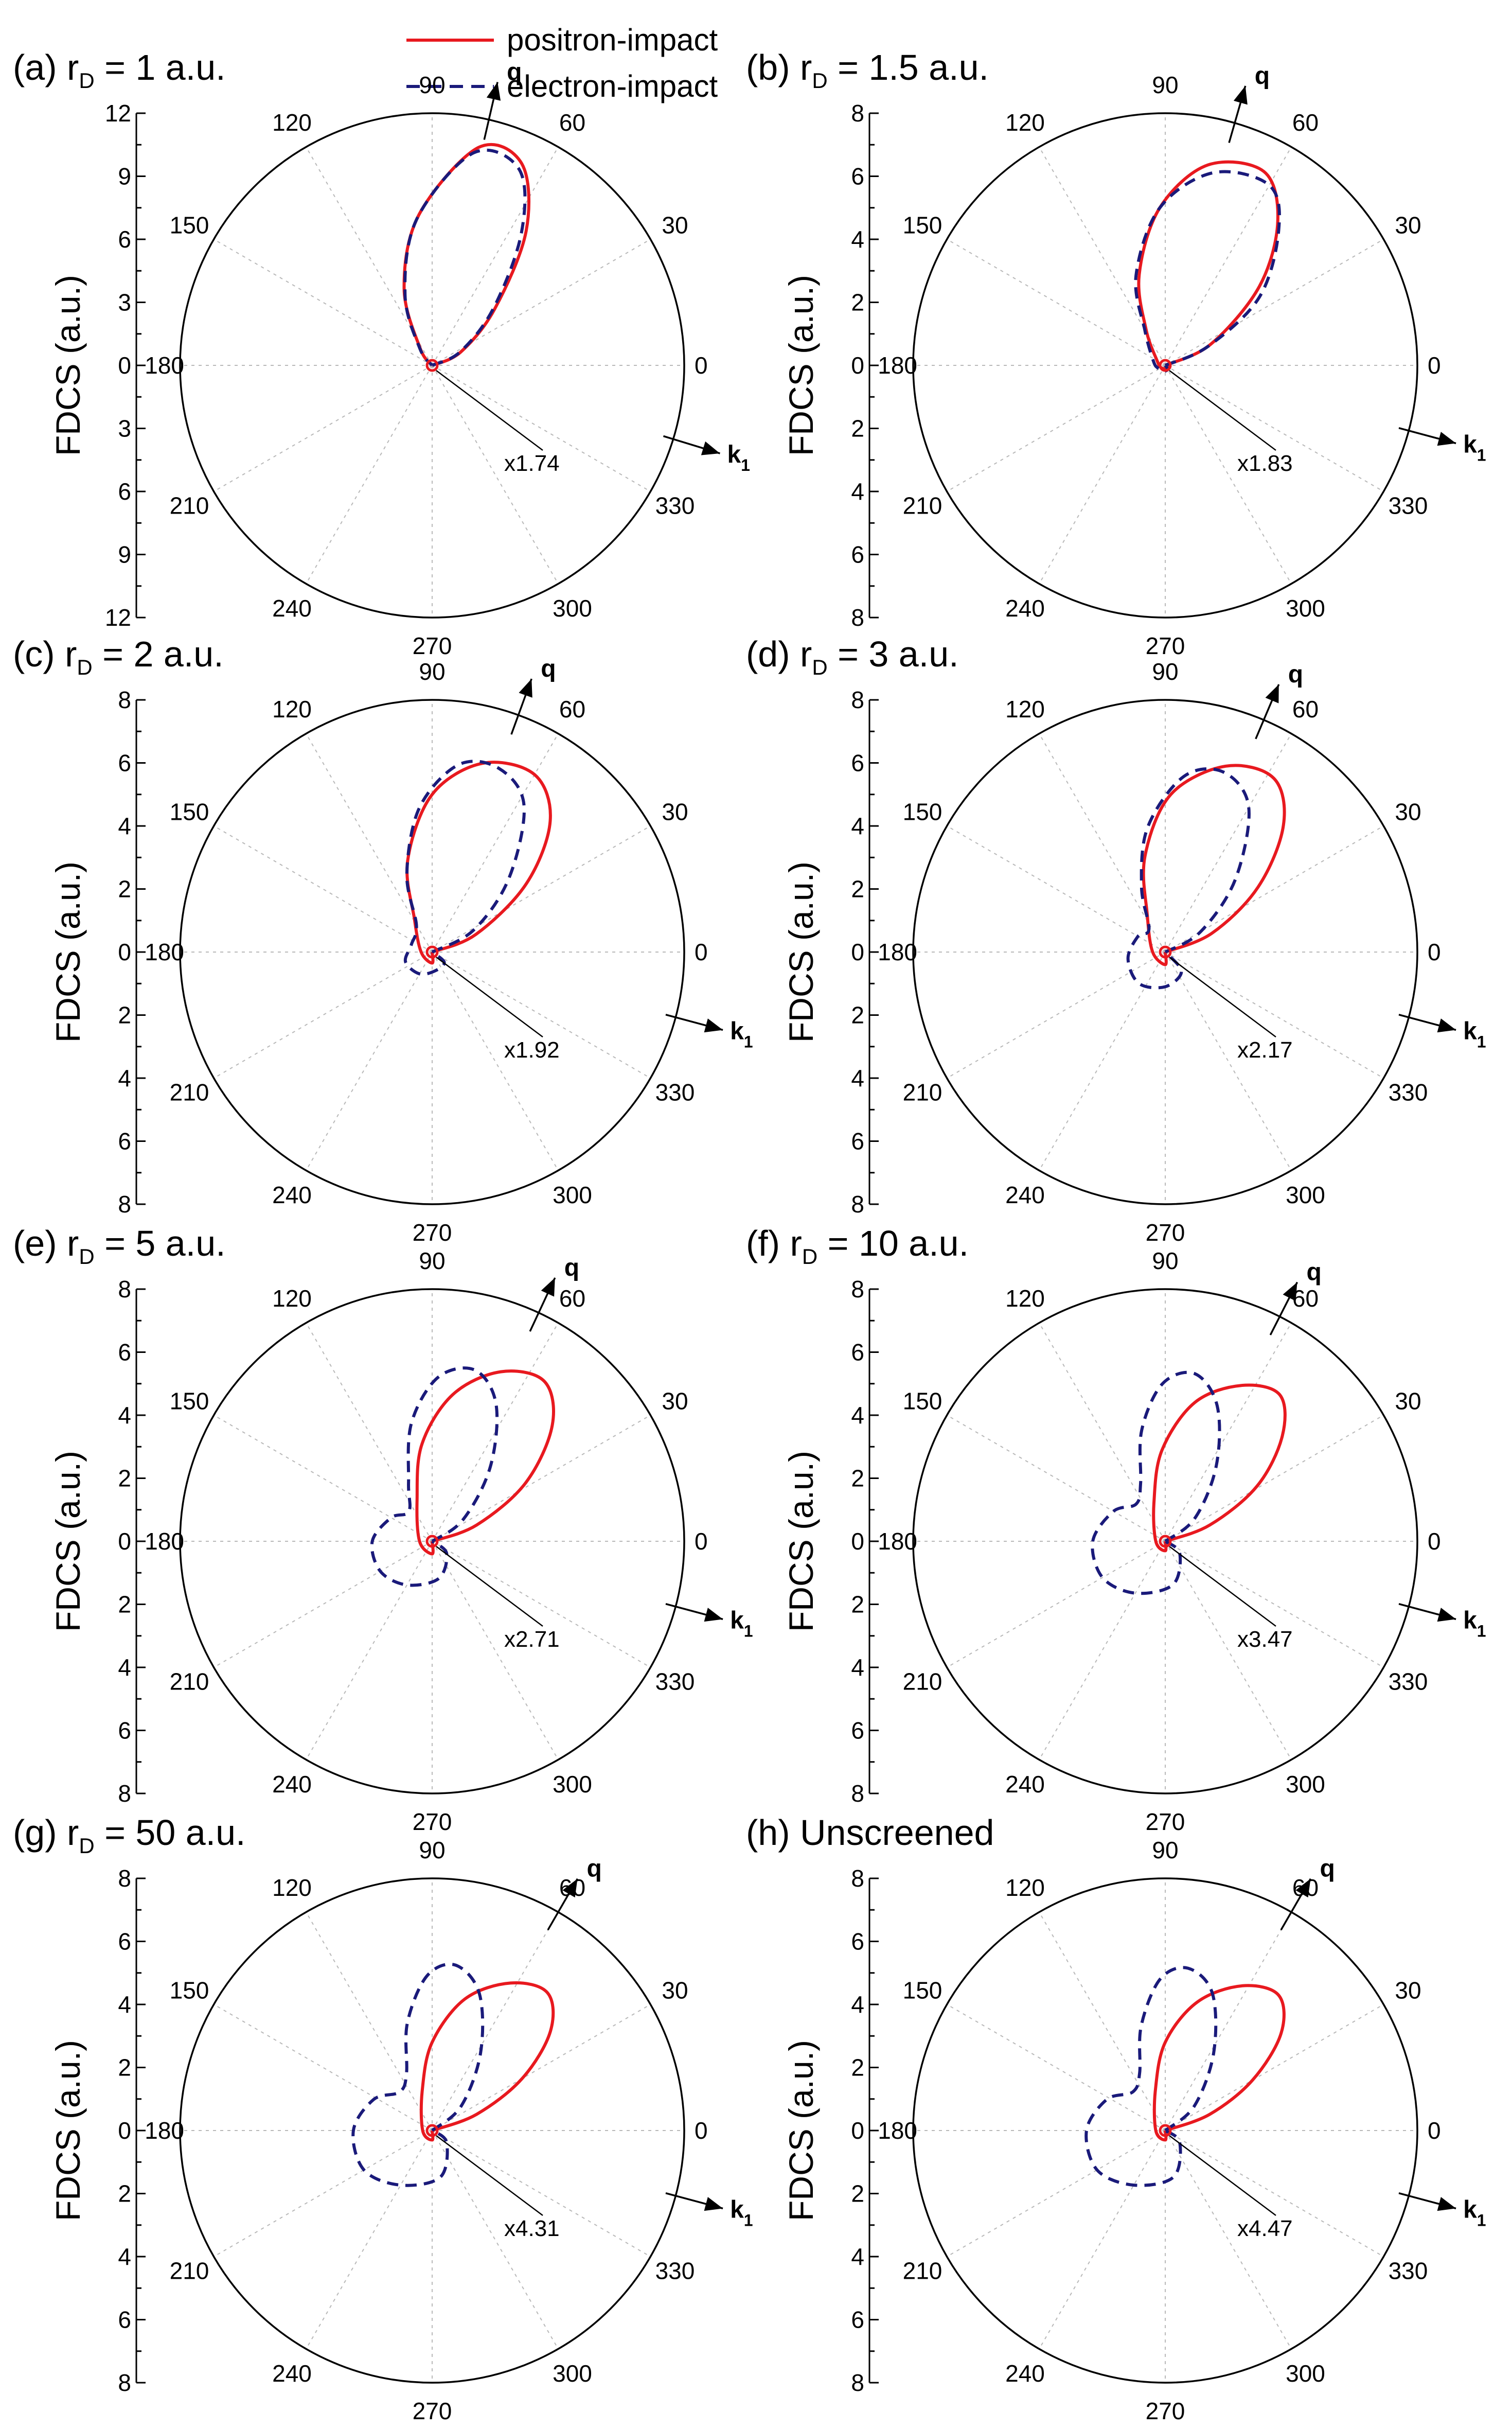 This screenshot has height=2429, width=1512. Describe the element at coordinates (292, 709) in the screenshot. I see `angle-label-120: 120` at that location.